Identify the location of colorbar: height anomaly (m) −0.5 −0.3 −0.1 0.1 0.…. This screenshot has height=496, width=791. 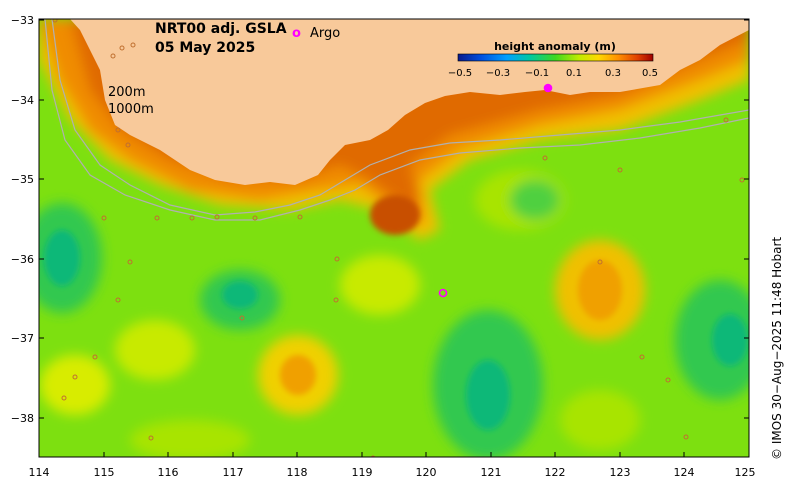
(553, 59).